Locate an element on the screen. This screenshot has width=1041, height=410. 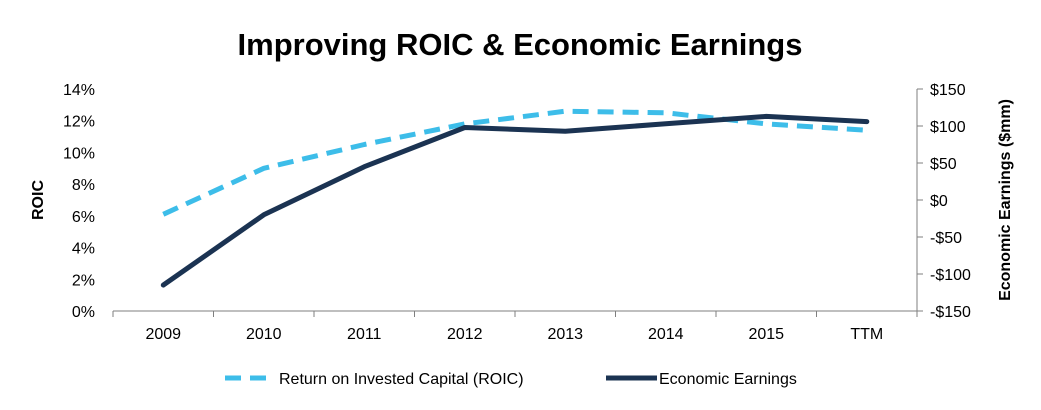
y-right-tick-label: -$100 is located at coordinates (950, 275).